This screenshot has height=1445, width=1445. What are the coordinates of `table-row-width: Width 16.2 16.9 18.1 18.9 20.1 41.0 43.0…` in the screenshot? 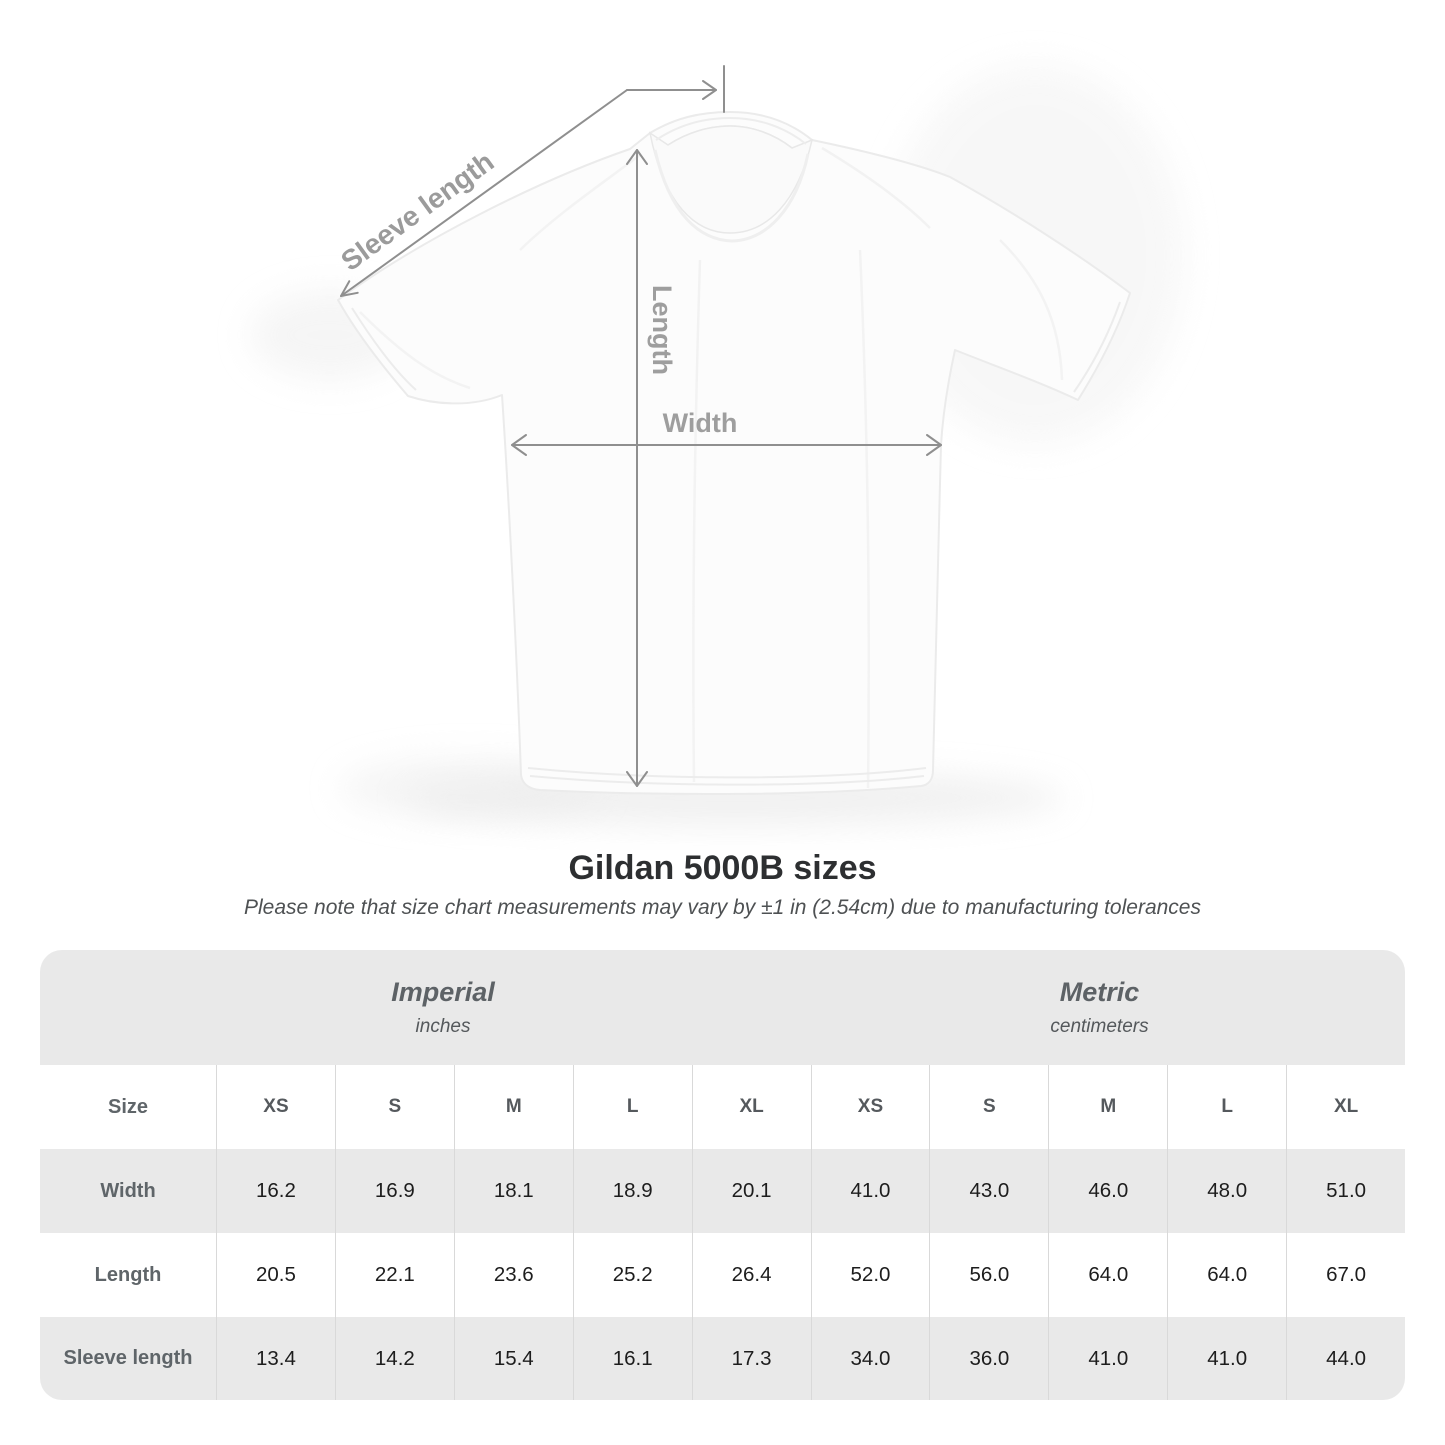 It's located at (722, 1191).